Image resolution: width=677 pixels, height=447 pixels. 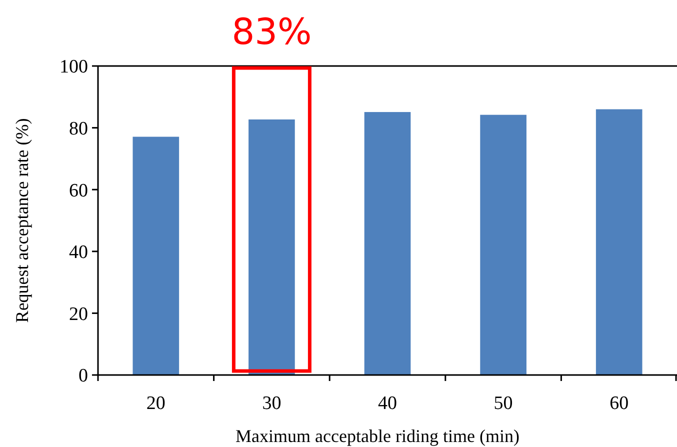 I want to click on x-axis-title: Maximum acceptable riding time (min), so click(x=378, y=436).